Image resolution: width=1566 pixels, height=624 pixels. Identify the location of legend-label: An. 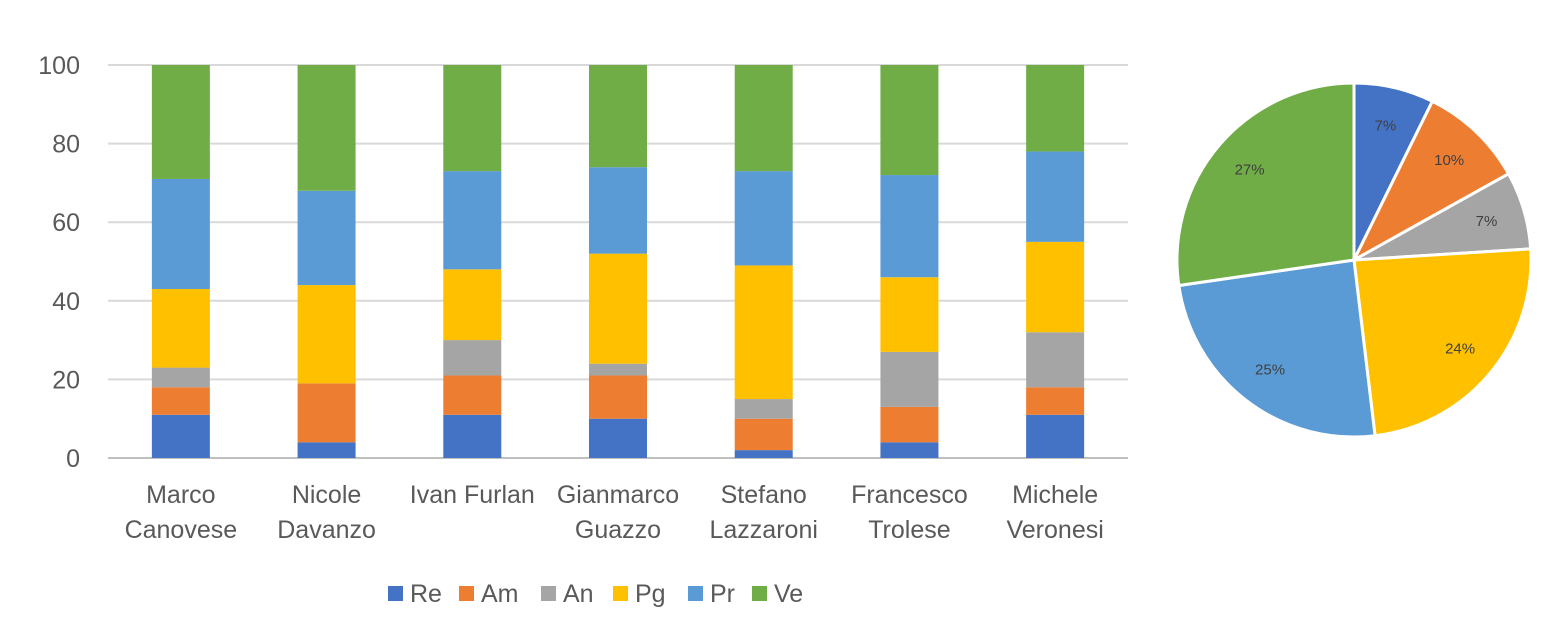
(578, 594).